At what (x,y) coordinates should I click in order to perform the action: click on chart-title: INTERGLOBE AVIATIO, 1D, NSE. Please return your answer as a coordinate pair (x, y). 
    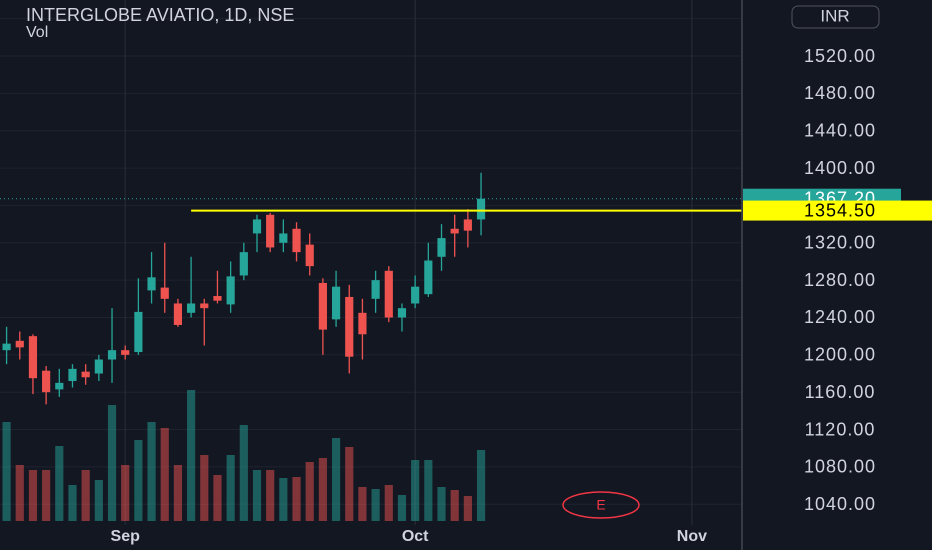
    Looking at the image, I should click on (160, 15).